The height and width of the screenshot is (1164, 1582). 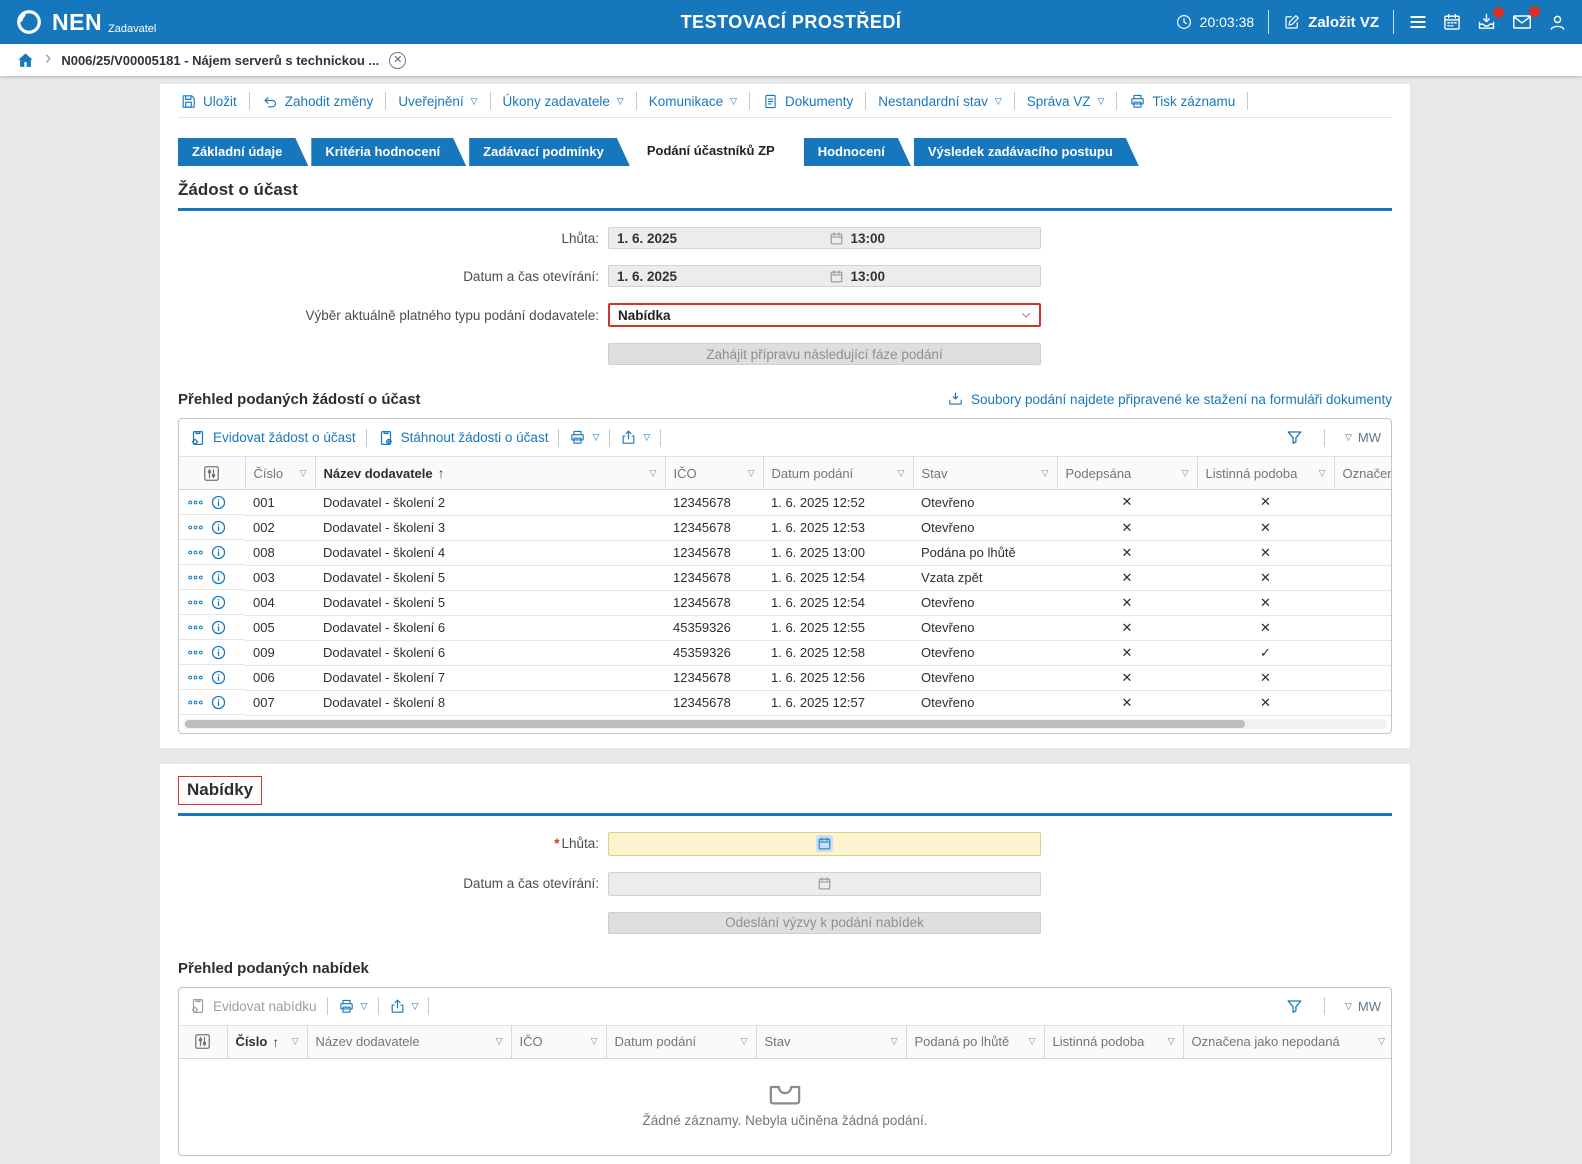 I want to click on column-header-oznacena-jako-nepodana: Označena jako nepodaná ▽, so click(x=1287, y=1041).